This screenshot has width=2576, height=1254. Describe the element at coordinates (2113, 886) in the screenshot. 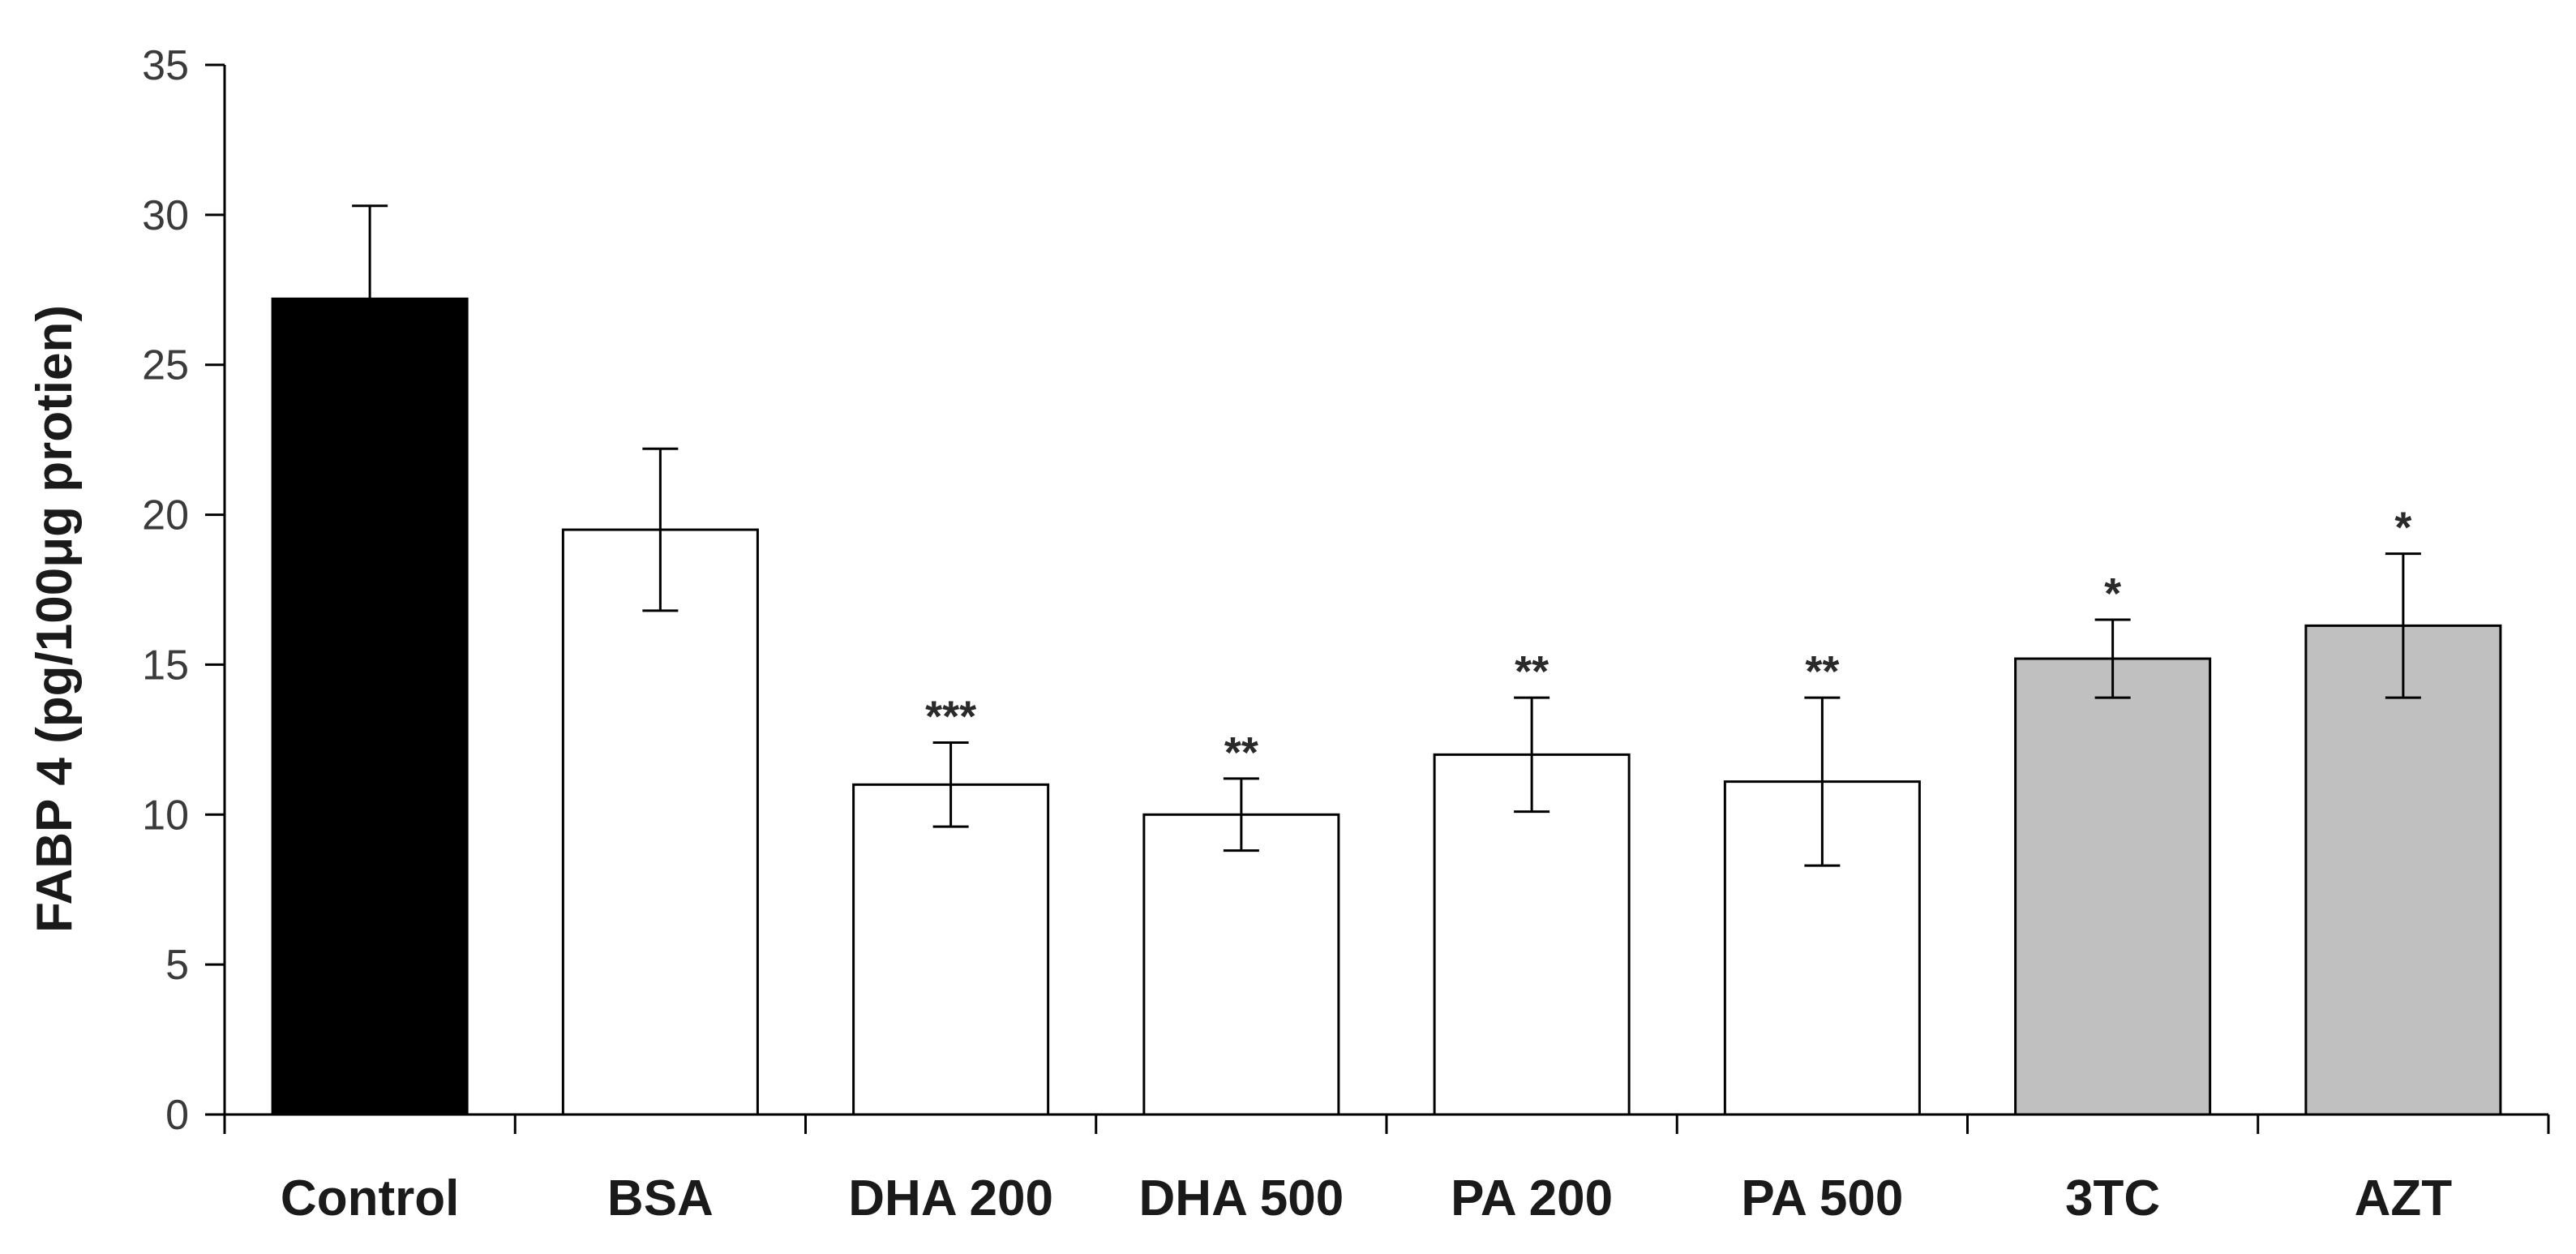

I see `bar-3tc` at that location.